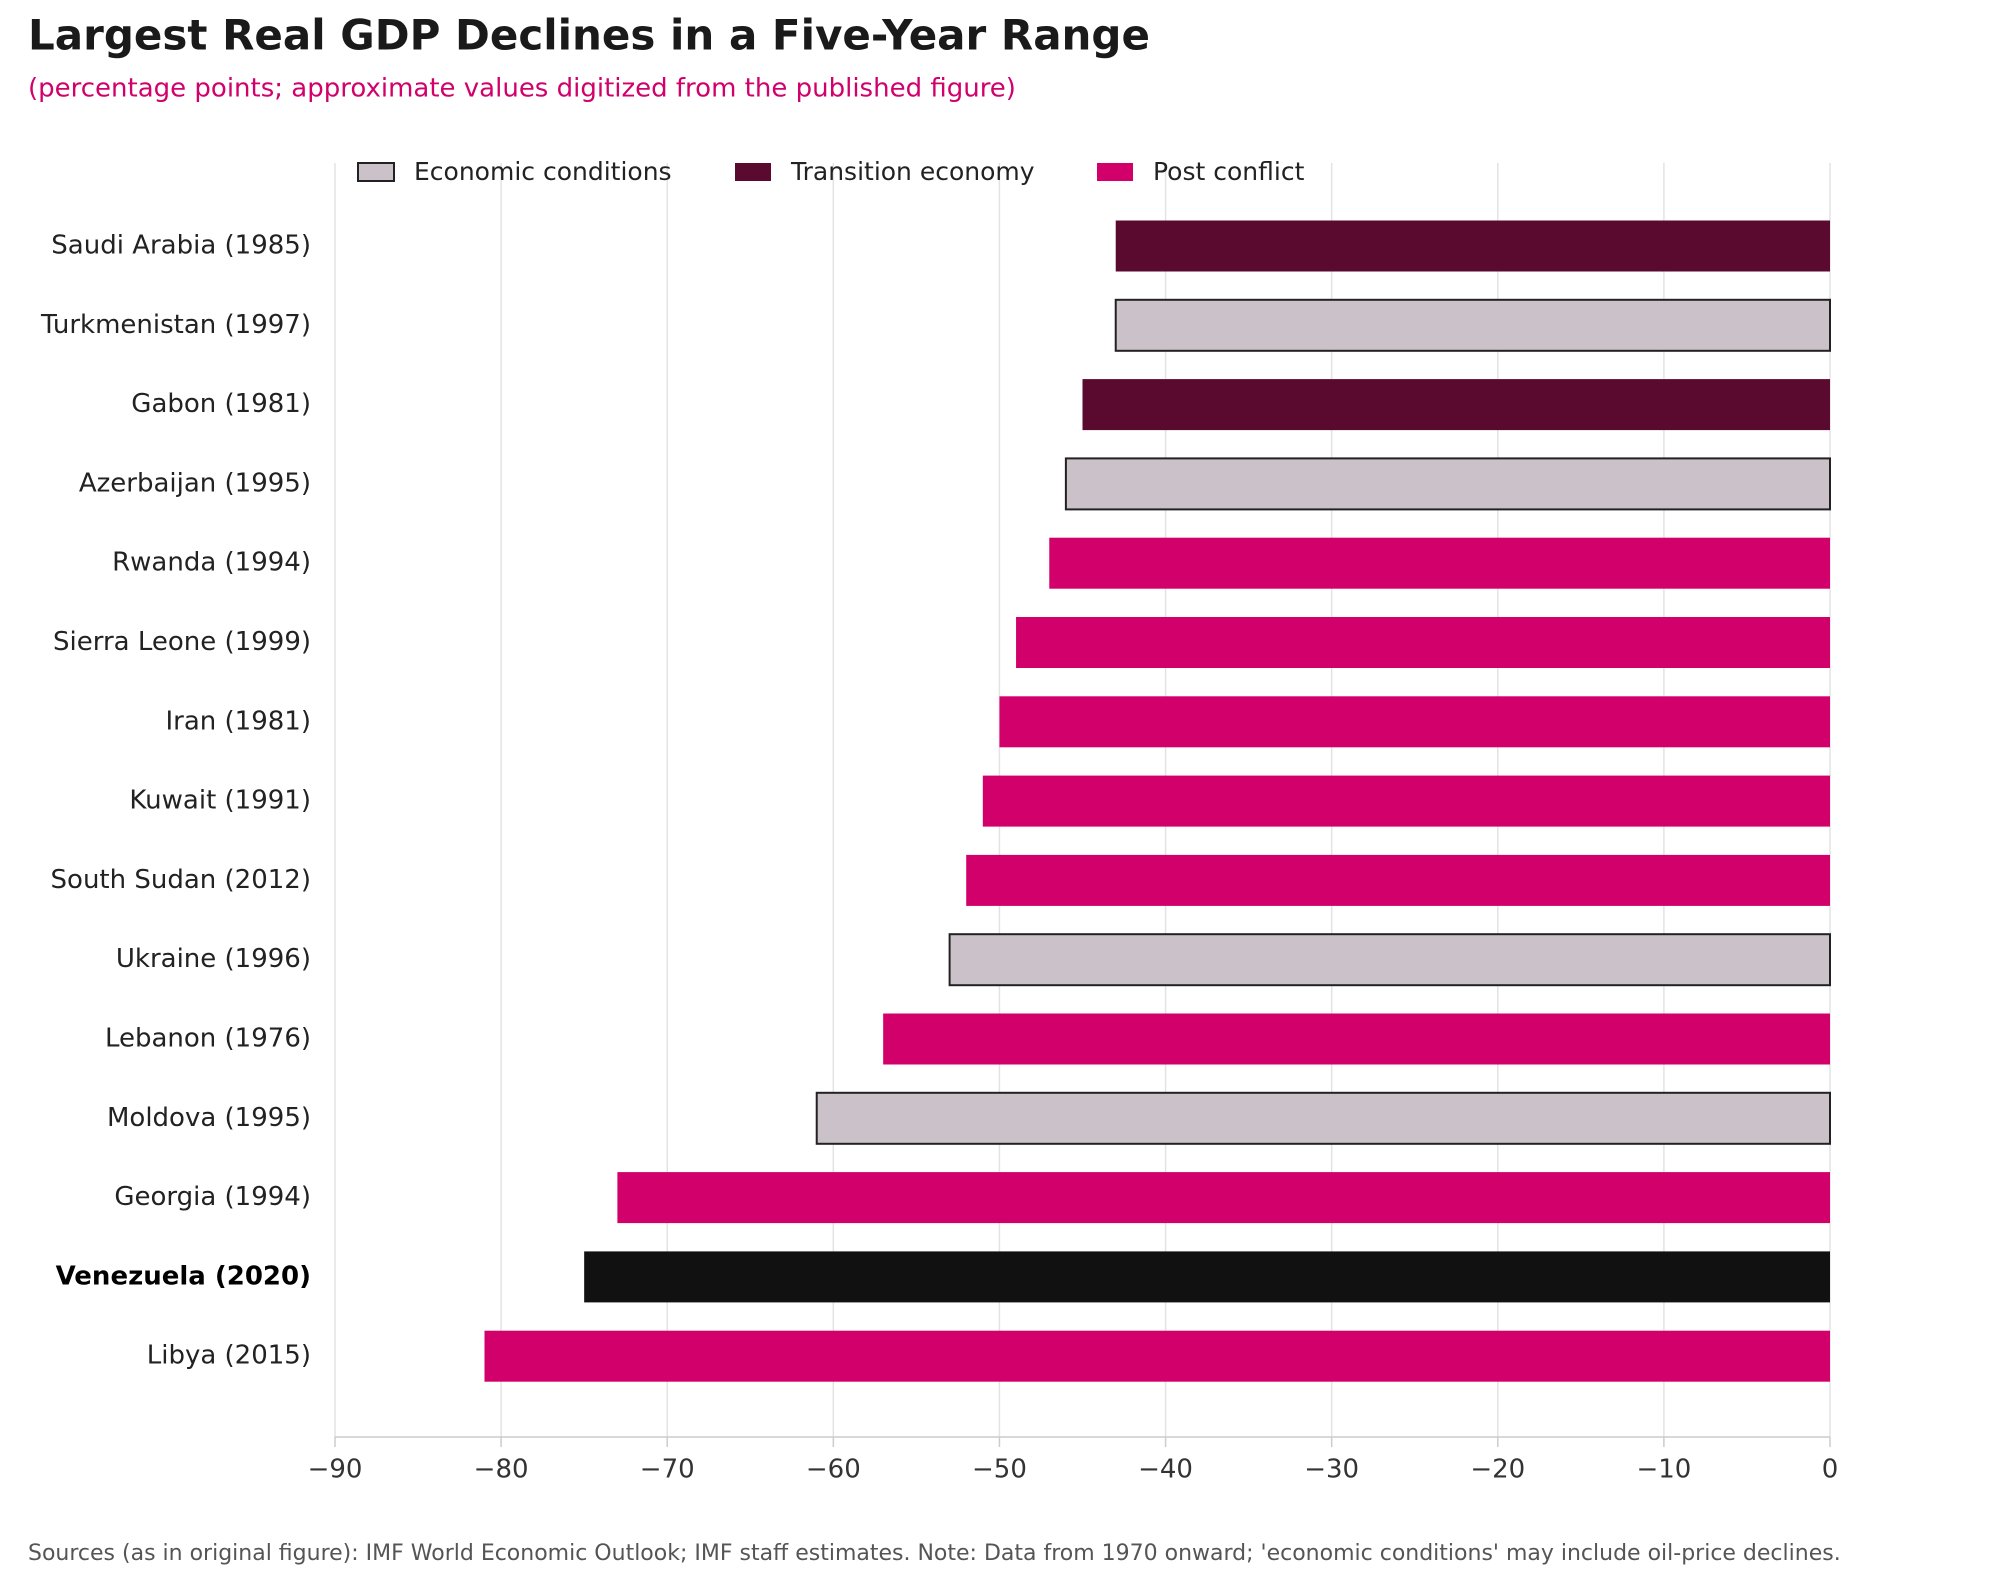 The image size is (2000, 1583). I want to click on y-tick-label: Libya (2015), so click(229, 1356).